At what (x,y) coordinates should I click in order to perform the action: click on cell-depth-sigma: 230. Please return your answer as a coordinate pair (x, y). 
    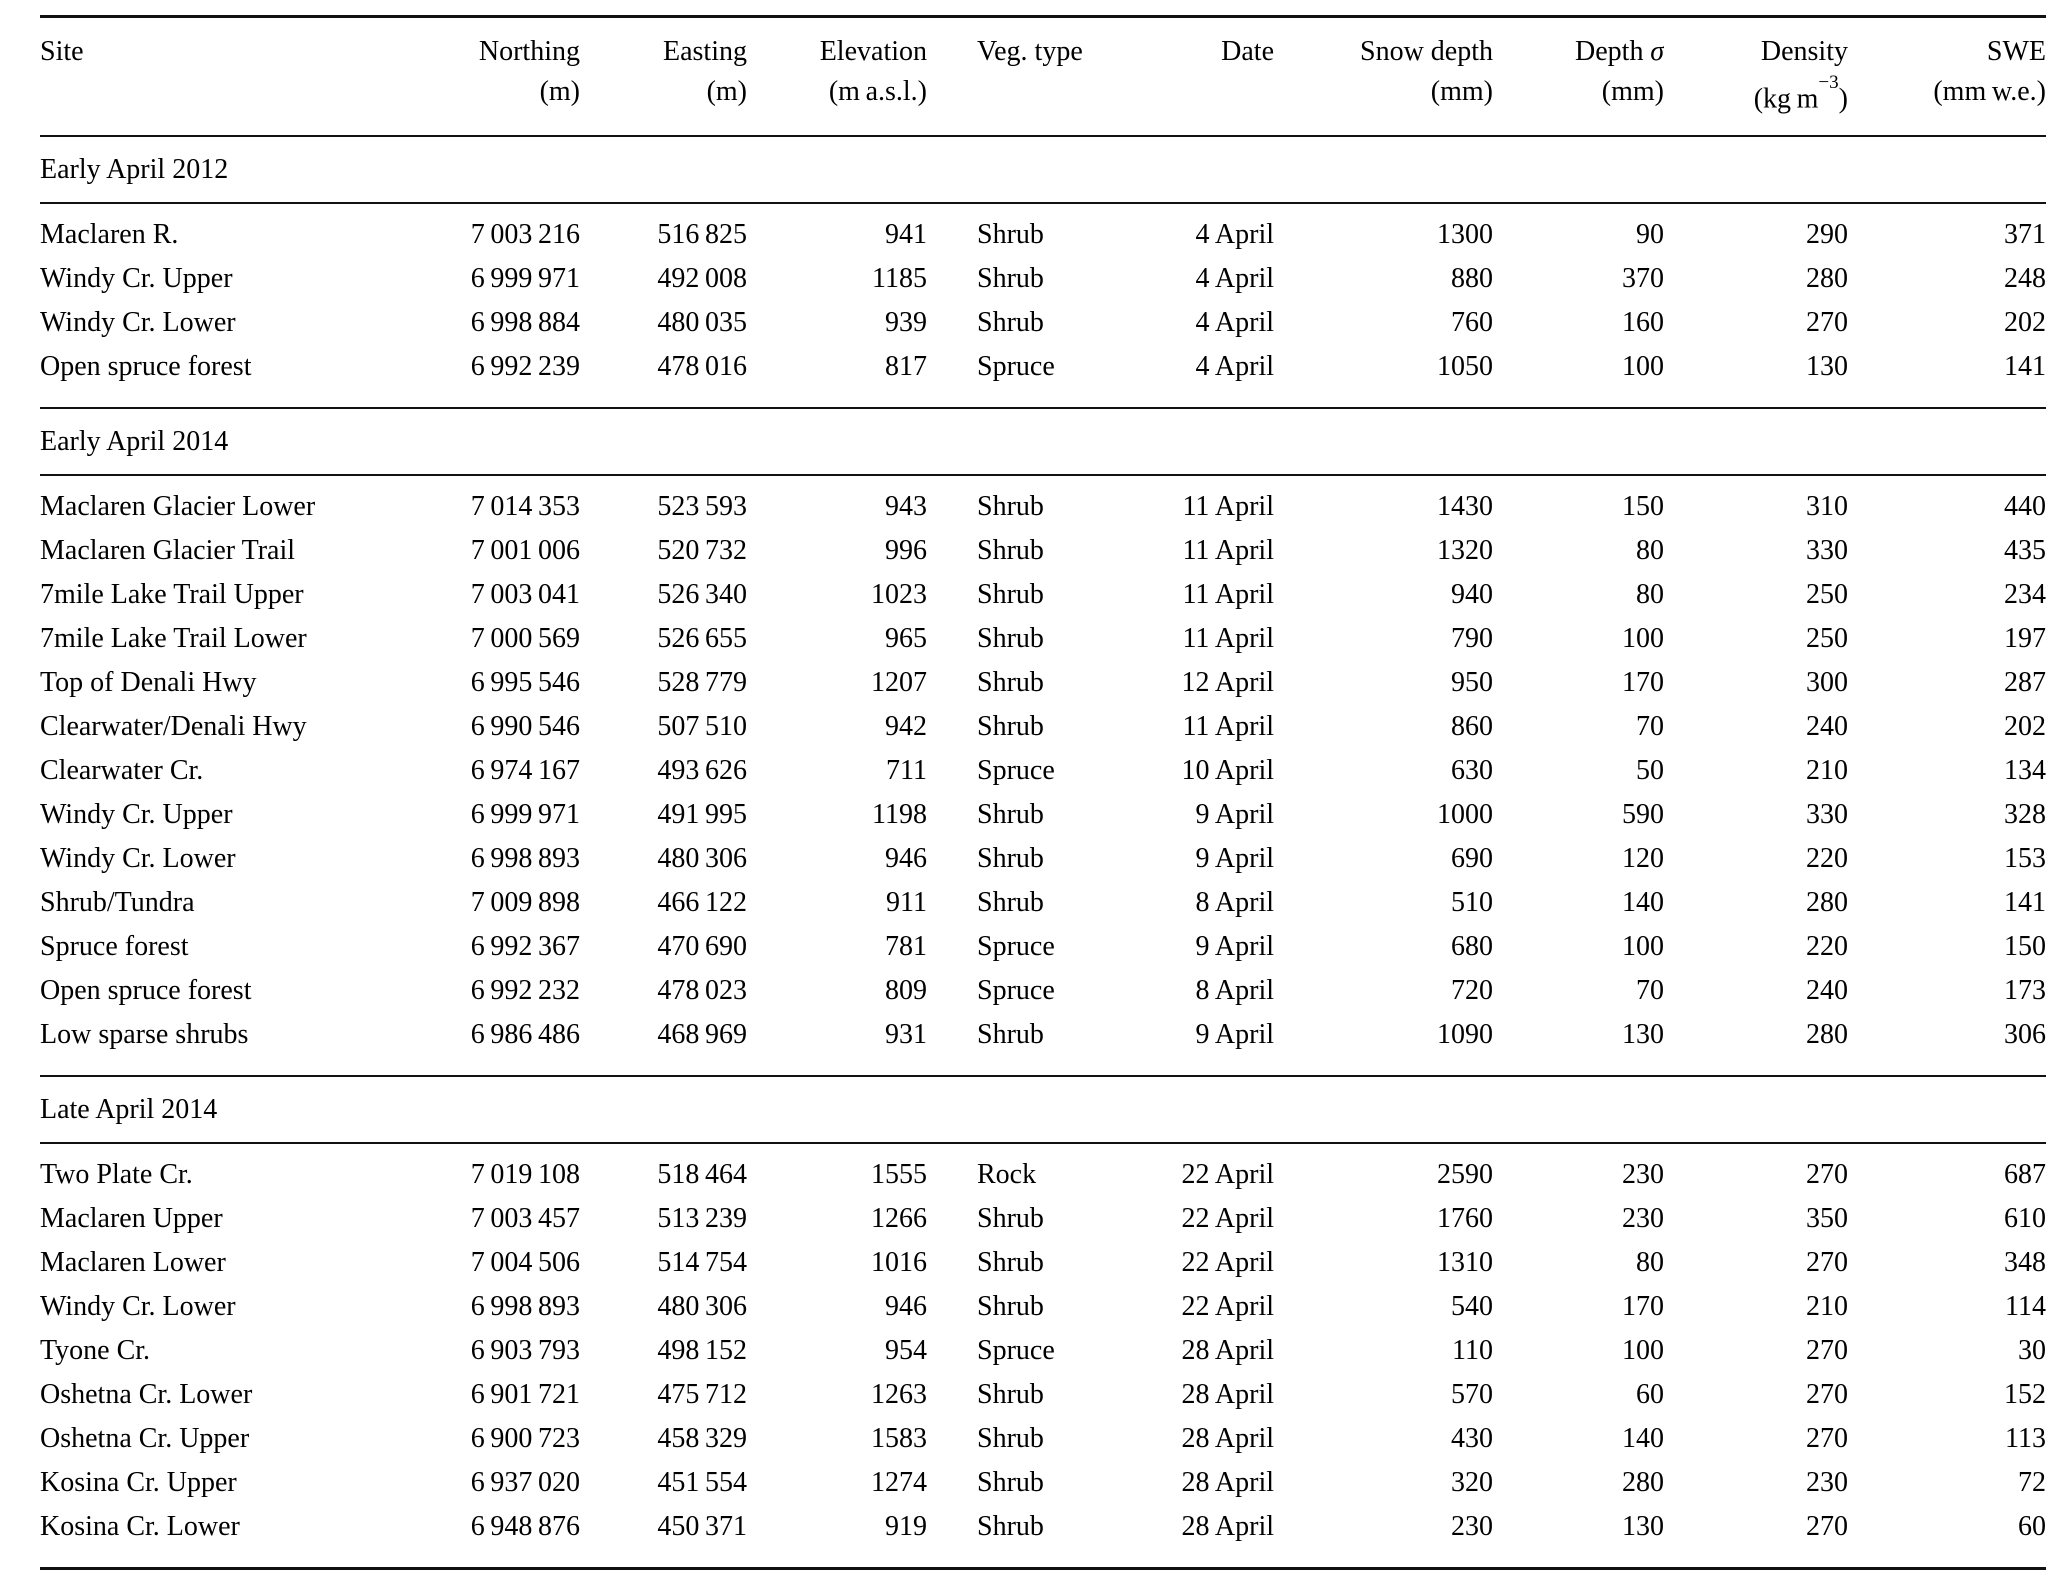
    Looking at the image, I should click on (1643, 1219).